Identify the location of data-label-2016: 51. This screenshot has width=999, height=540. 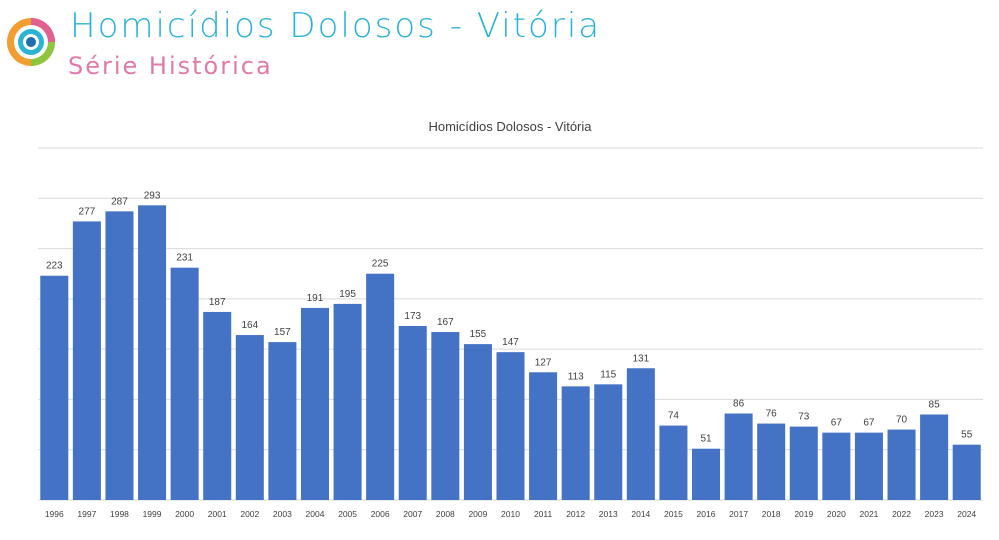
(706, 439).